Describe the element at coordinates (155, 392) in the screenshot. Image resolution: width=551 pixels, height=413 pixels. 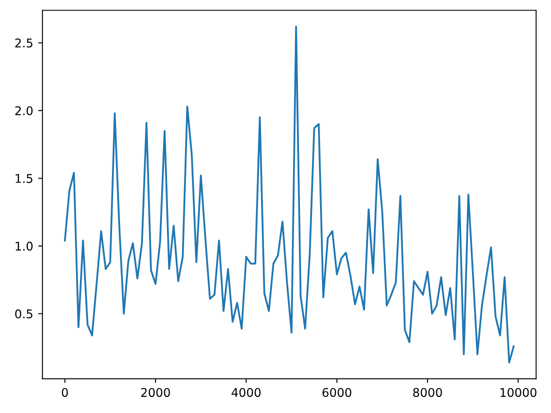
I see `x-tick-label: 2000` at that location.